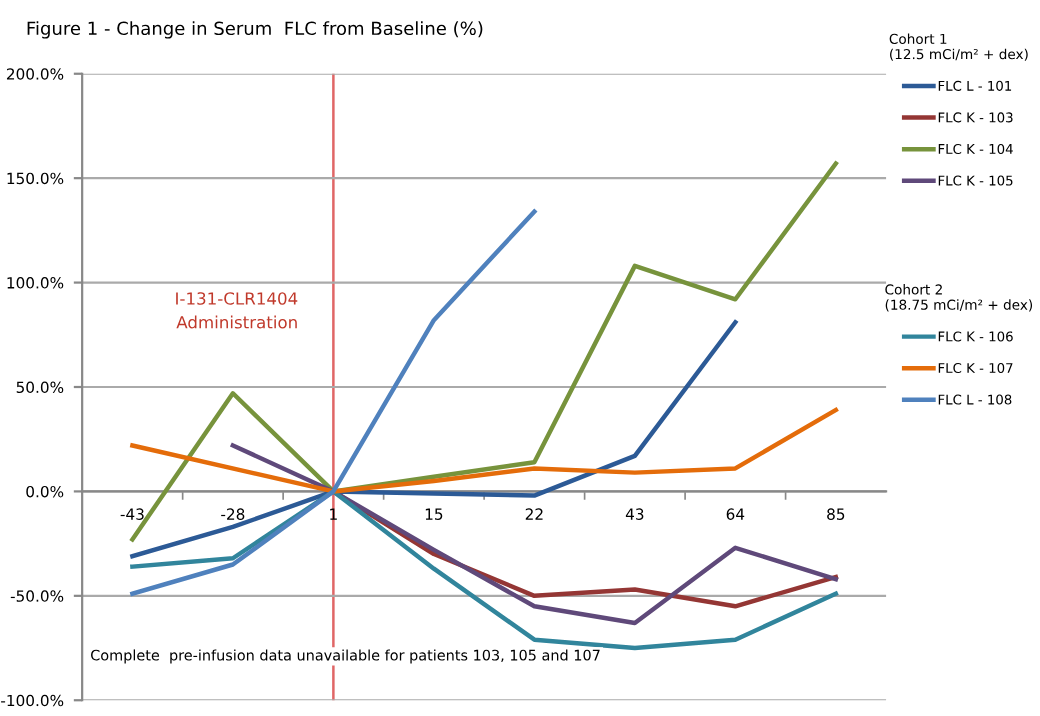 The image size is (1040, 716). Describe the element at coordinates (255, 30) in the screenshot. I see `chart-title: Figure 1 - Change in Serum FLC from Baseline (%)` at that location.